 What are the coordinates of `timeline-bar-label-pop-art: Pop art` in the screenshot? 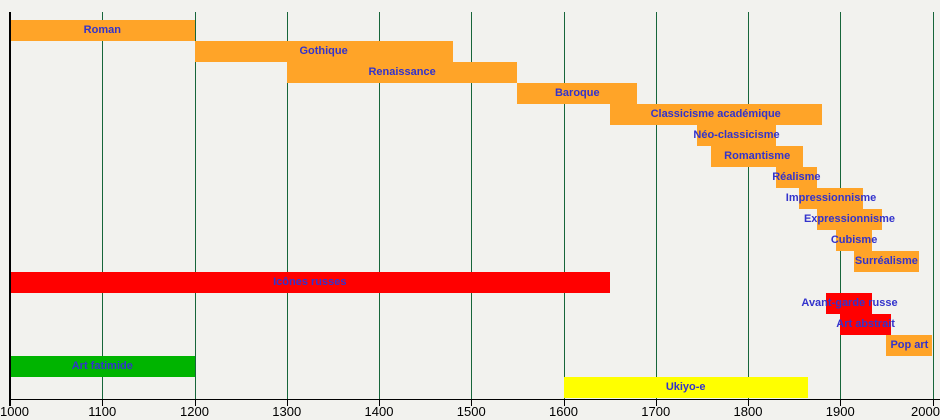 It's located at (909, 345).